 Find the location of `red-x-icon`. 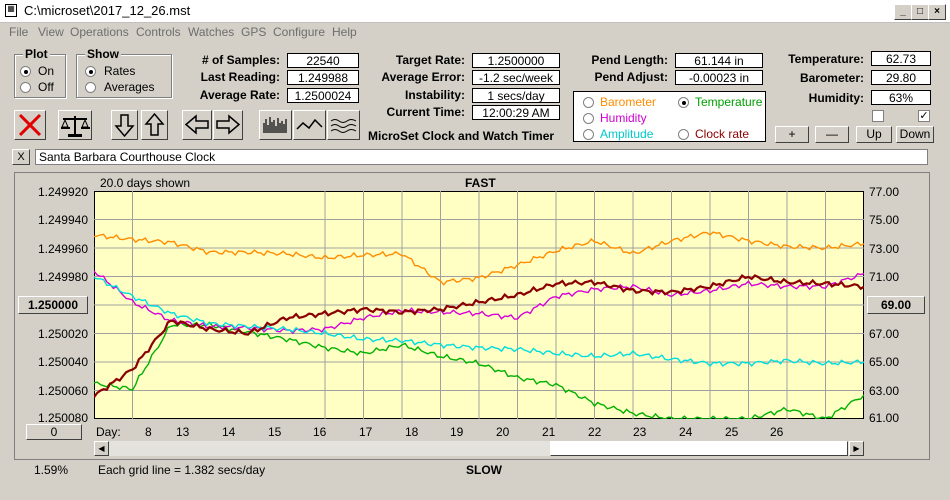

red-x-icon is located at coordinates (30, 125).